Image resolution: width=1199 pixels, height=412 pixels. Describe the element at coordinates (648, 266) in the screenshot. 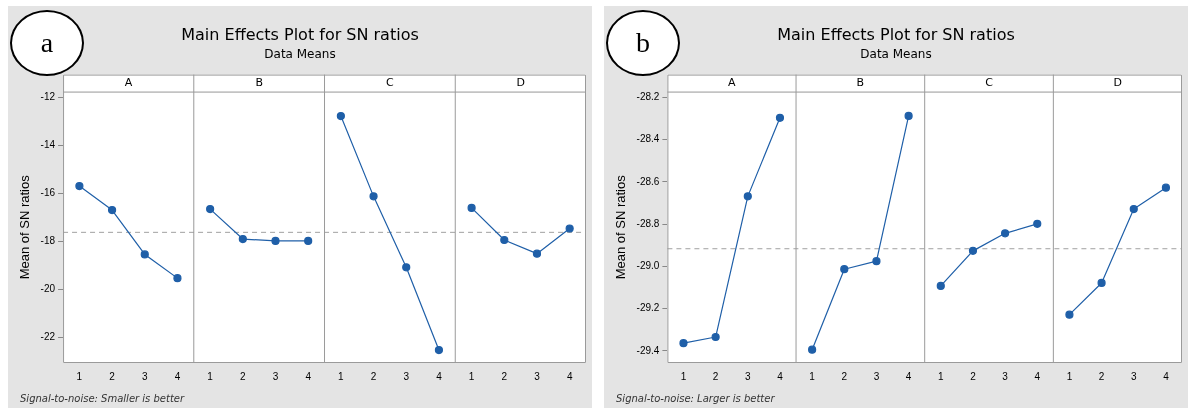

I see `y-tick-label: -29.0` at that location.